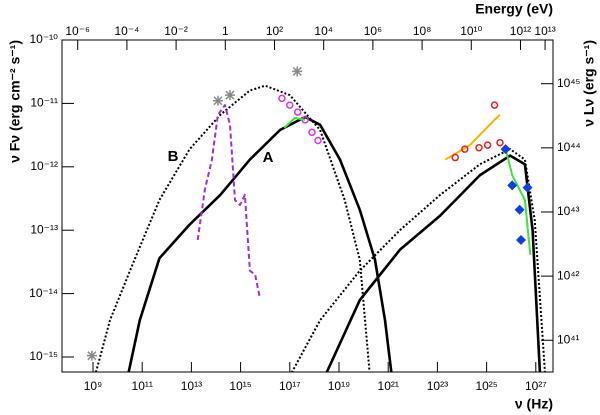 This screenshot has width=600, height=415. Describe the element at coordinates (142, 386) in the screenshot. I see `x-tick-label: 10¹¹` at that location.